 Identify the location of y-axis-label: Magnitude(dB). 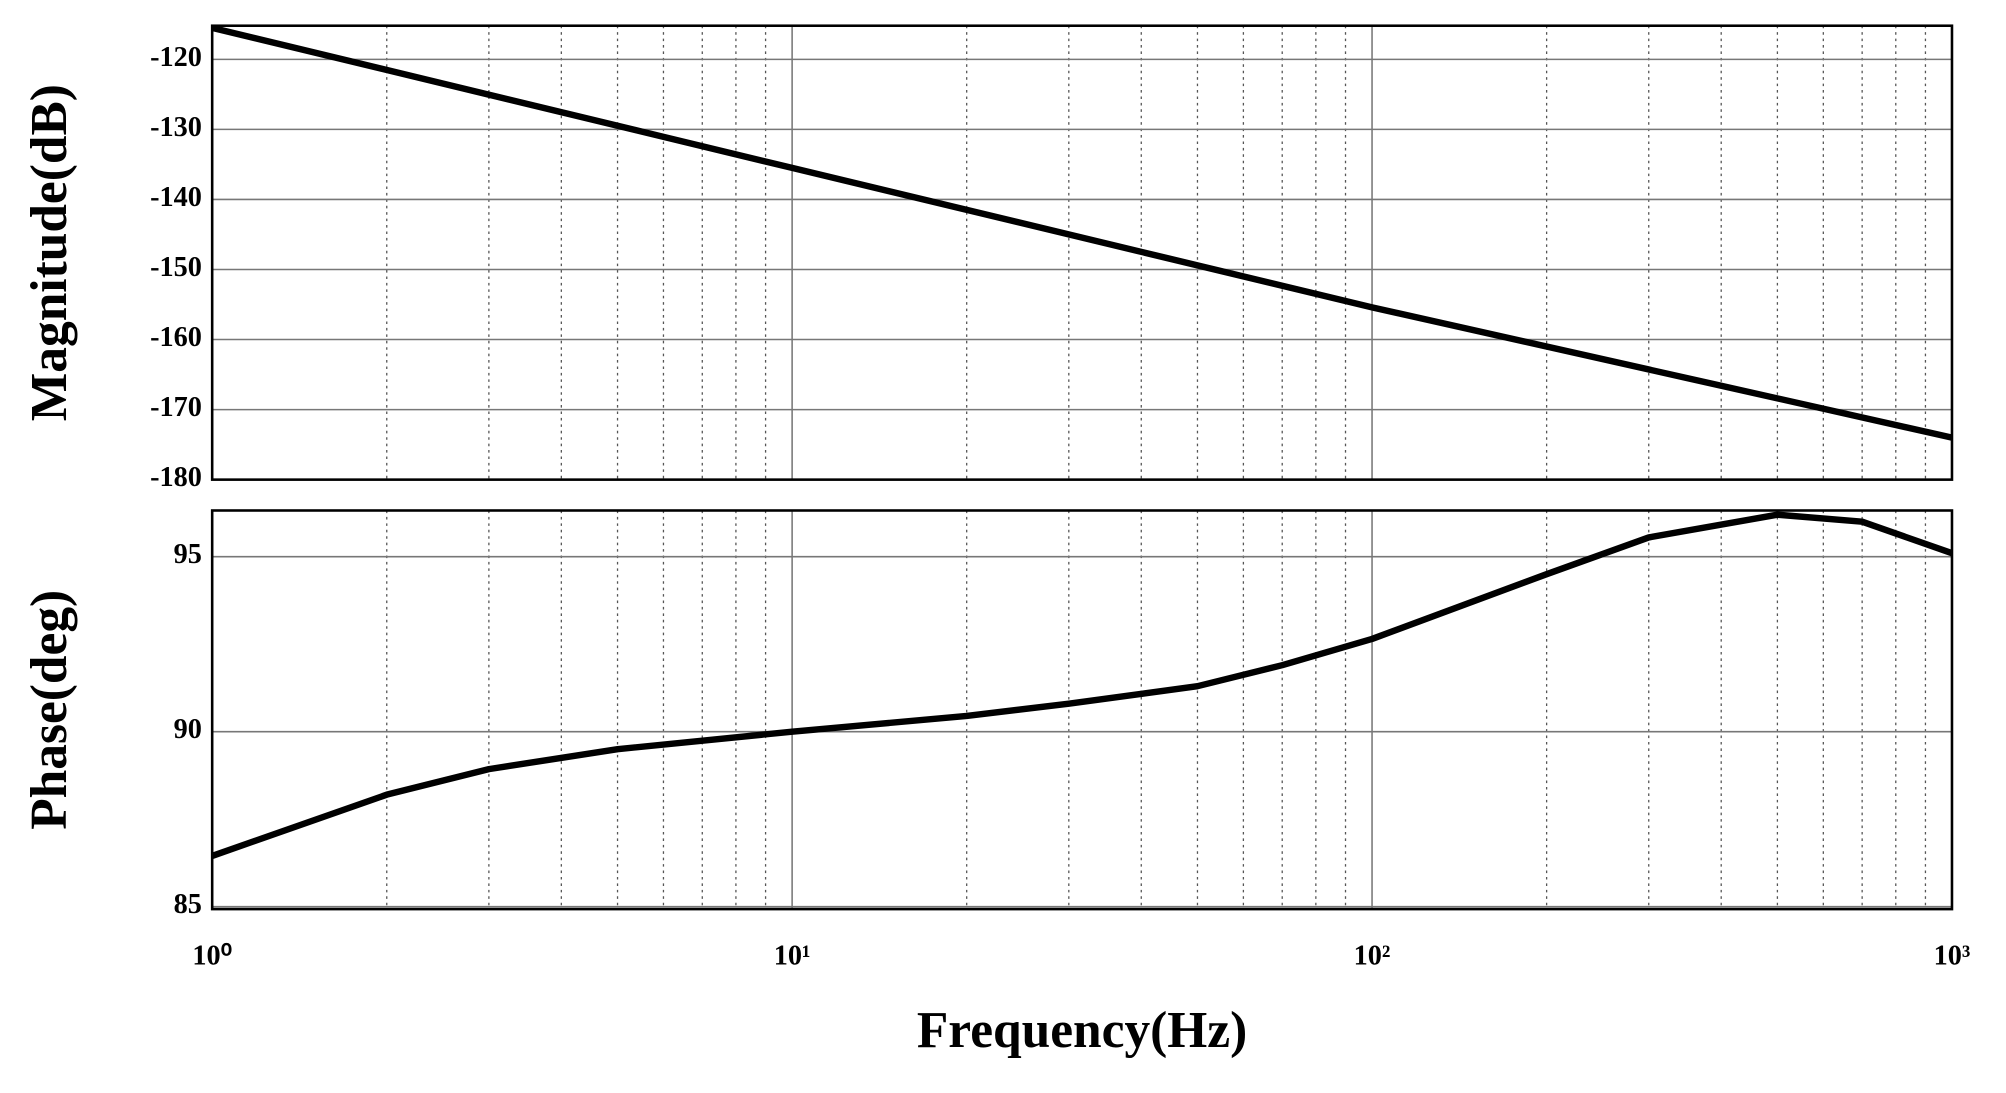
(49, 252).